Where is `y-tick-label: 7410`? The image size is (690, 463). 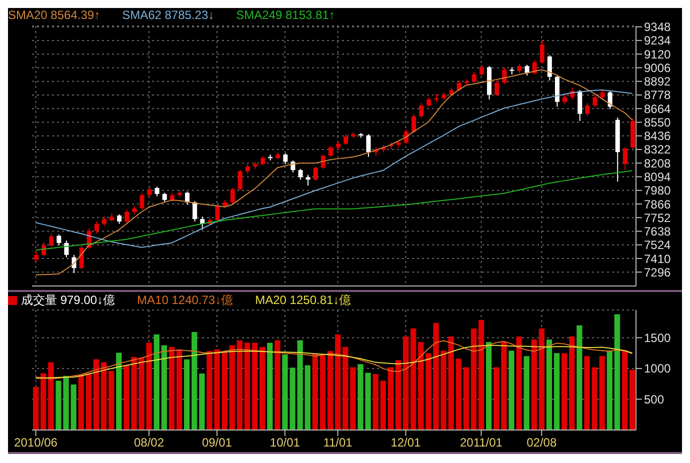 y-tick-label: 7410 is located at coordinates (658, 259).